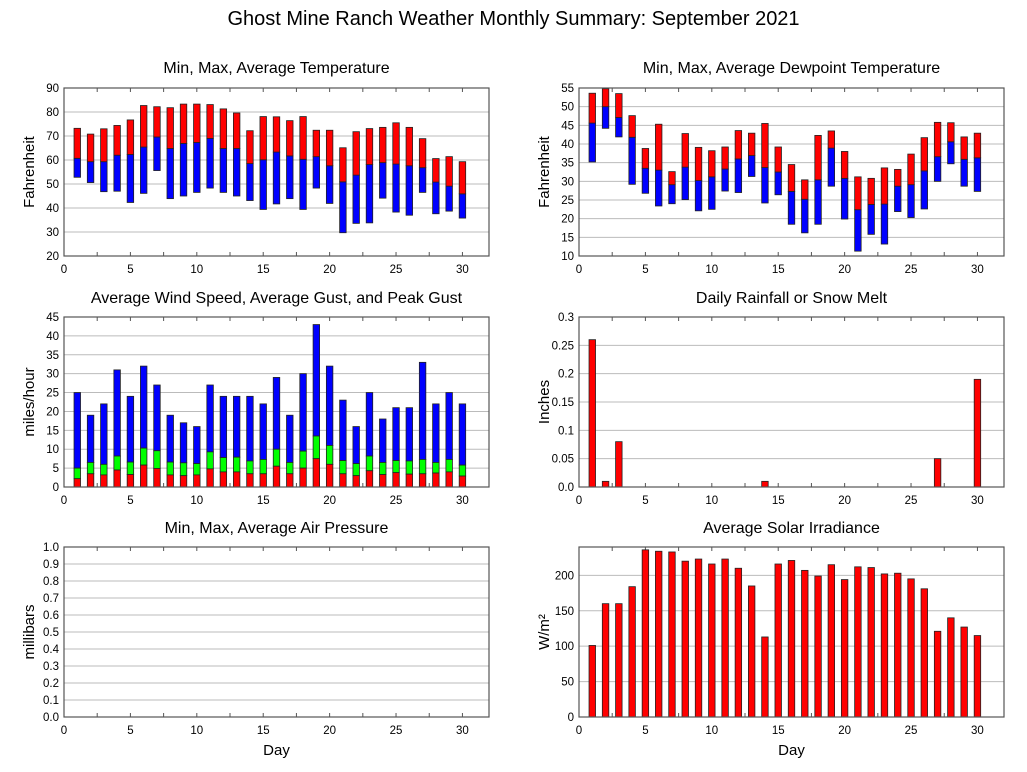  What do you see at coordinates (564, 576) in the screenshot?
I see `y-tick-label: 200` at bounding box center [564, 576].